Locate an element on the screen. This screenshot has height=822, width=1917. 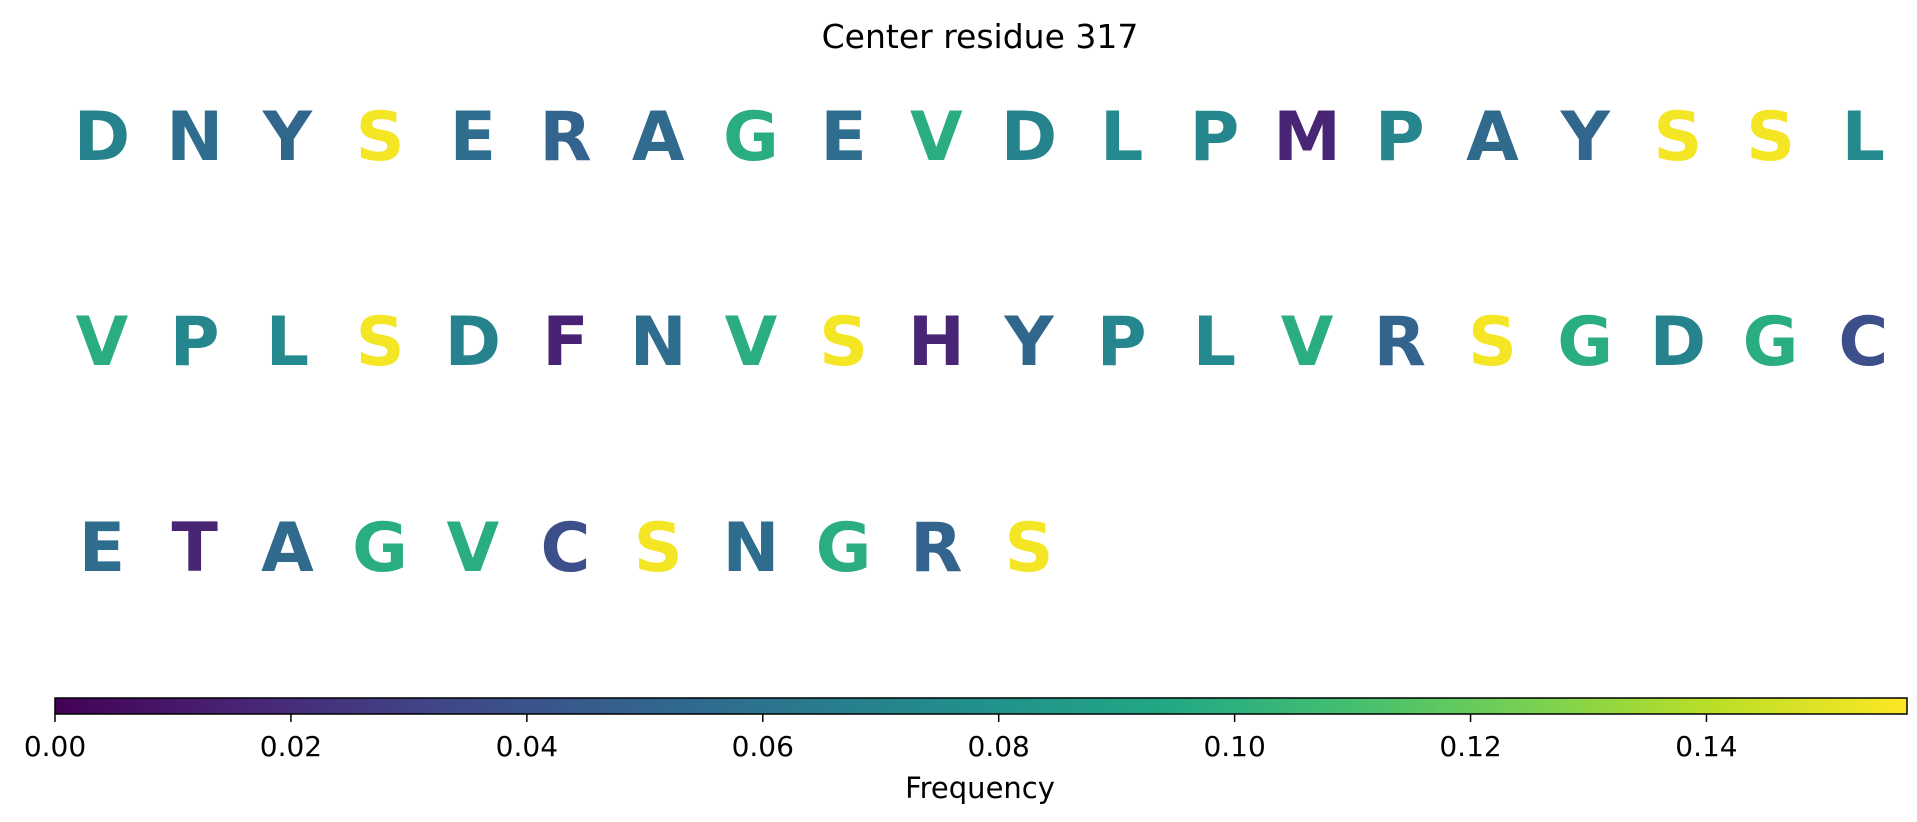
residue-letter: F is located at coordinates (565, 342).